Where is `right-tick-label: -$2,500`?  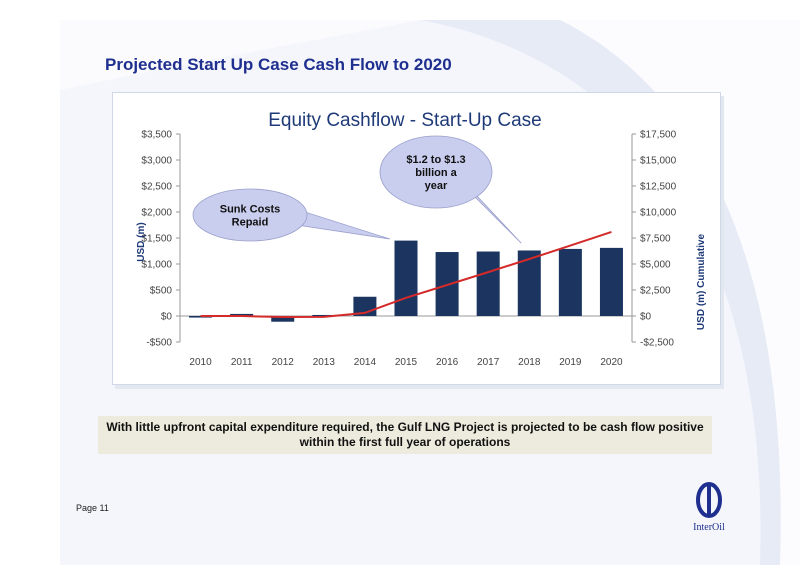
right-tick-label: -$2,500 is located at coordinates (657, 343).